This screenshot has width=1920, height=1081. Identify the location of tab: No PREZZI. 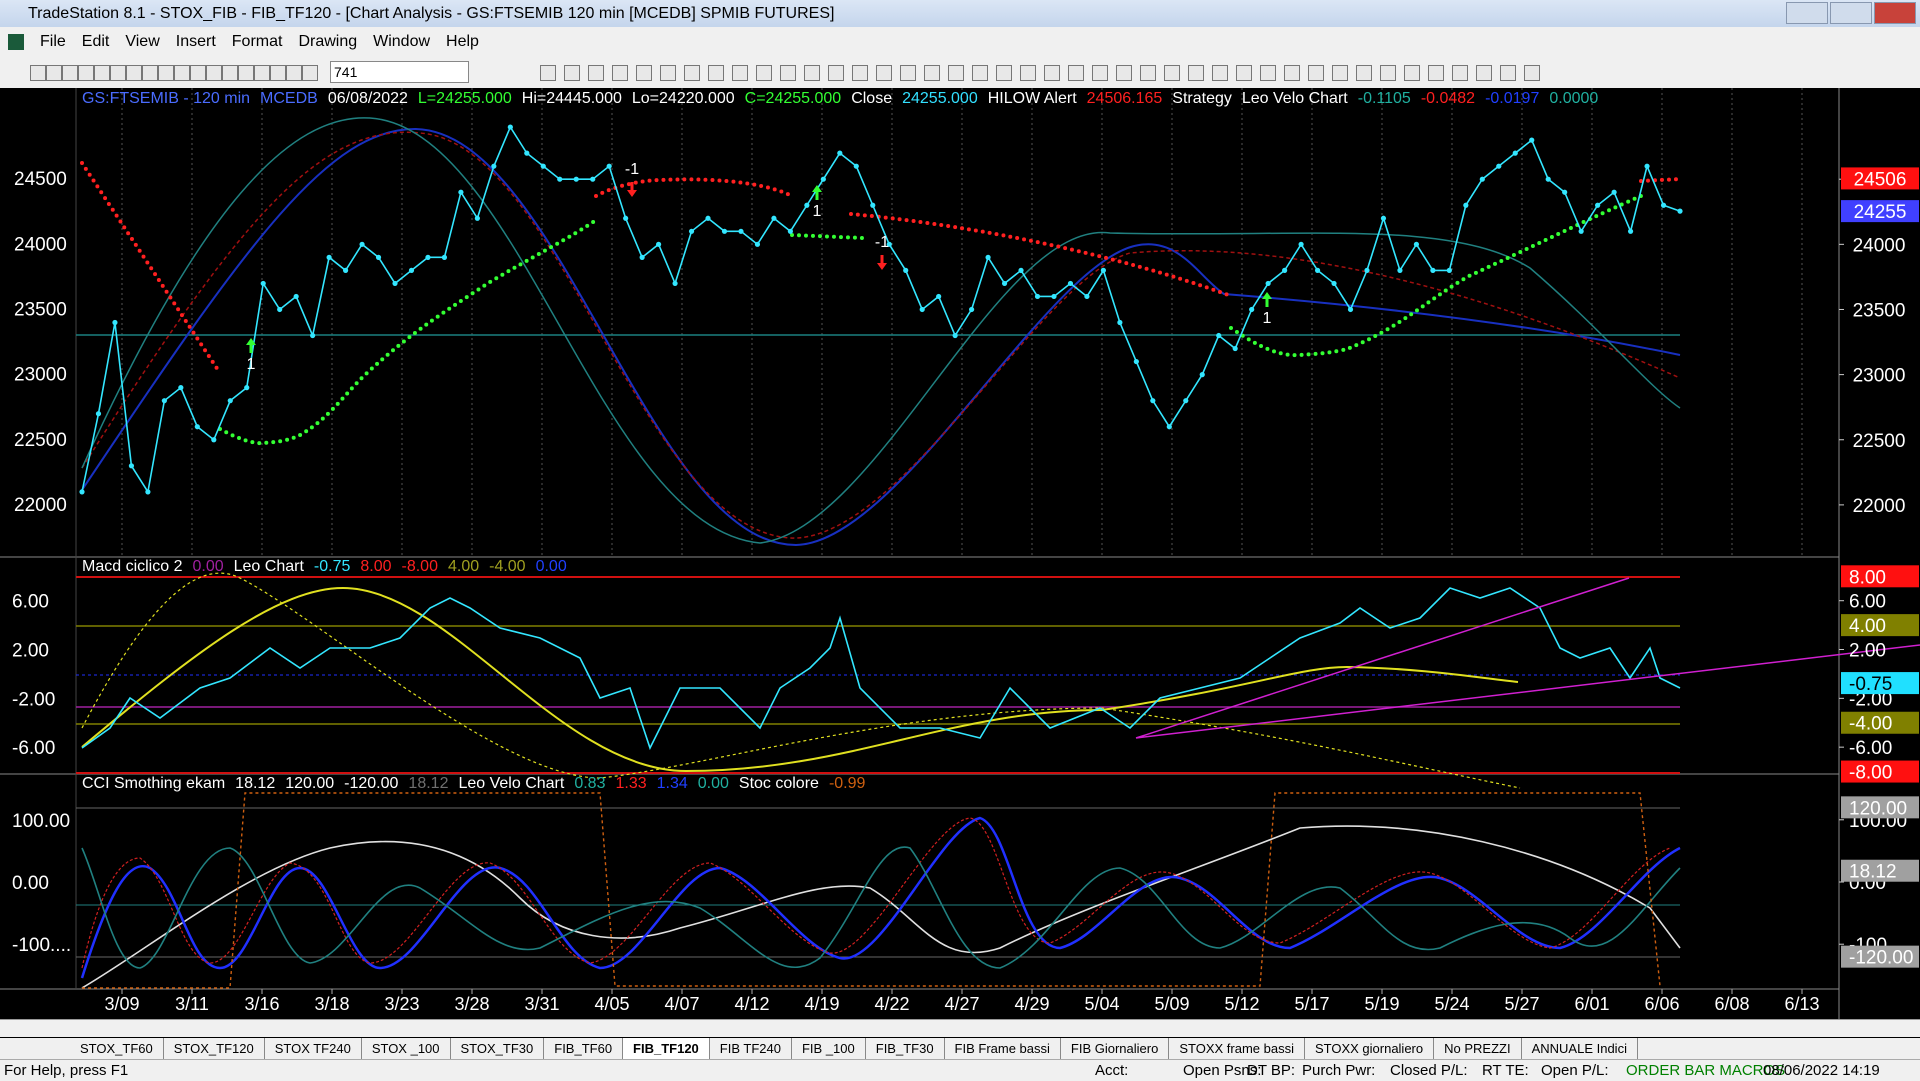
(1478, 1048).